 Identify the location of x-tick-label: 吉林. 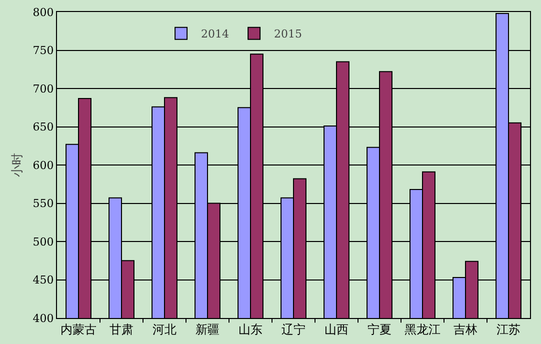
(466, 329).